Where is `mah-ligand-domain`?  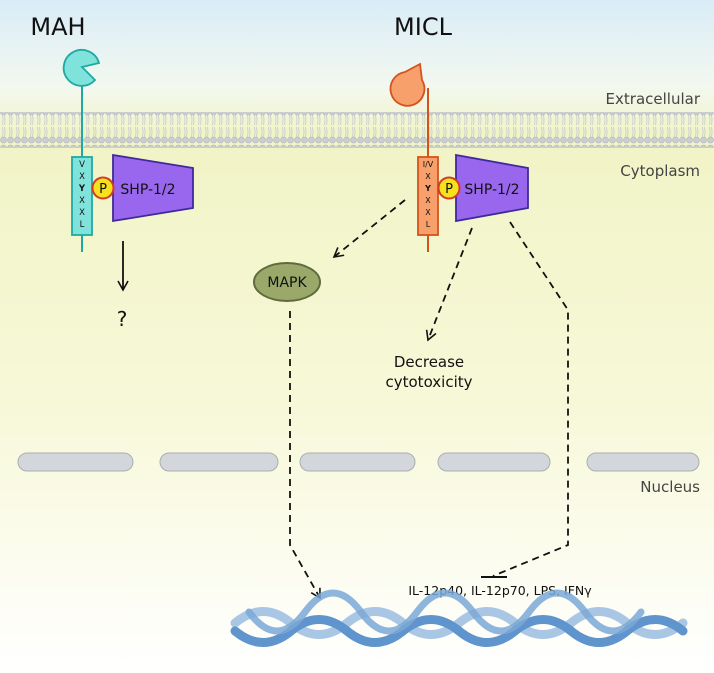 mah-ligand-domain is located at coordinates (81, 68).